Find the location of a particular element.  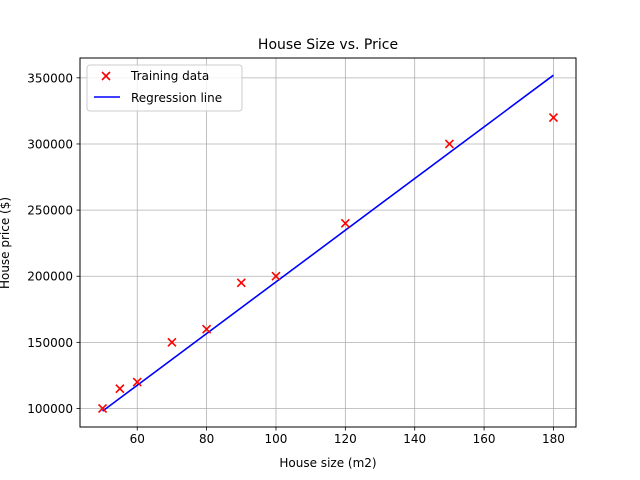

legend: Training data Regression line is located at coordinates (164, 88).